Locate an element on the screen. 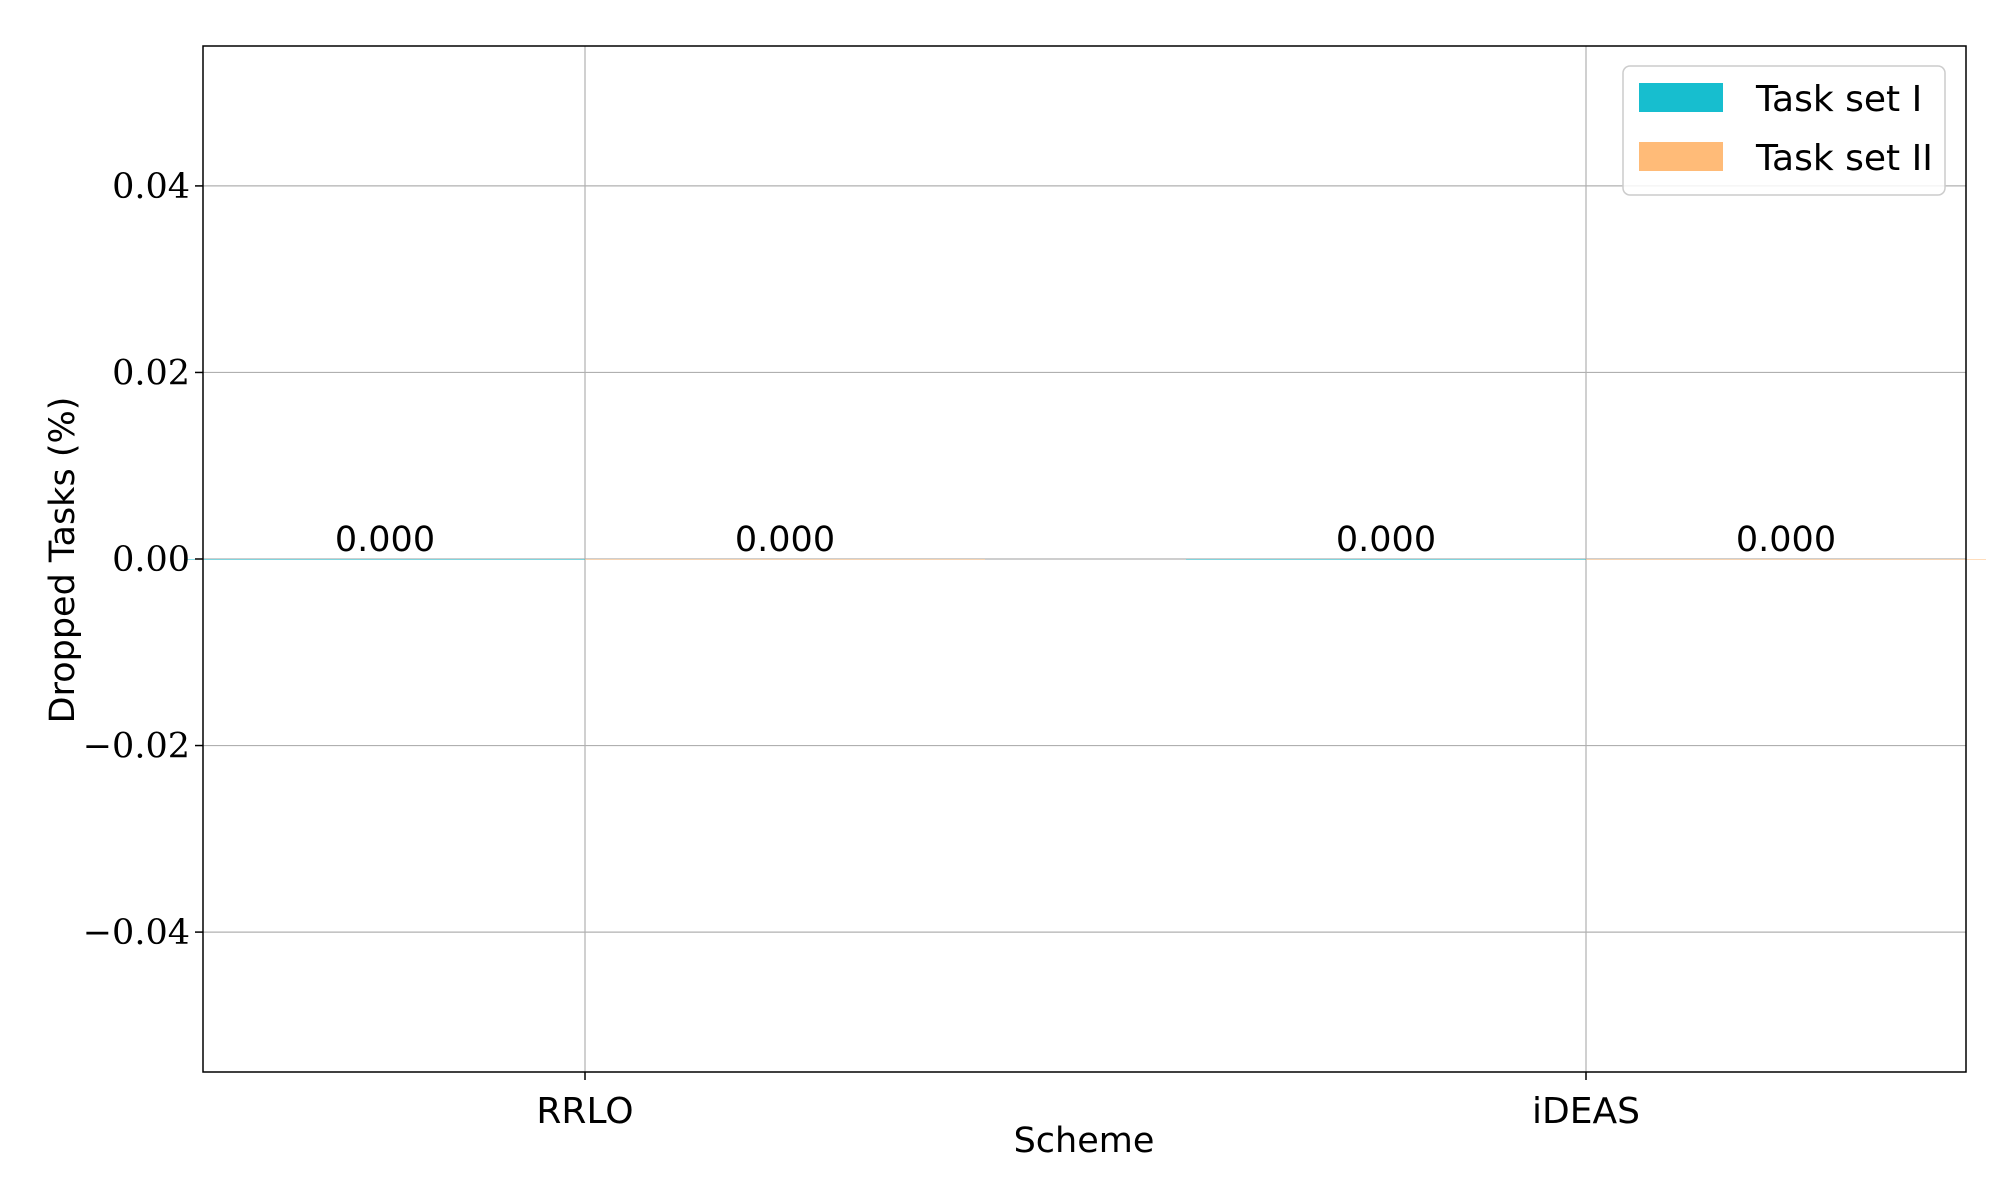  y-tick-label: −0.04 is located at coordinates (136, 933).